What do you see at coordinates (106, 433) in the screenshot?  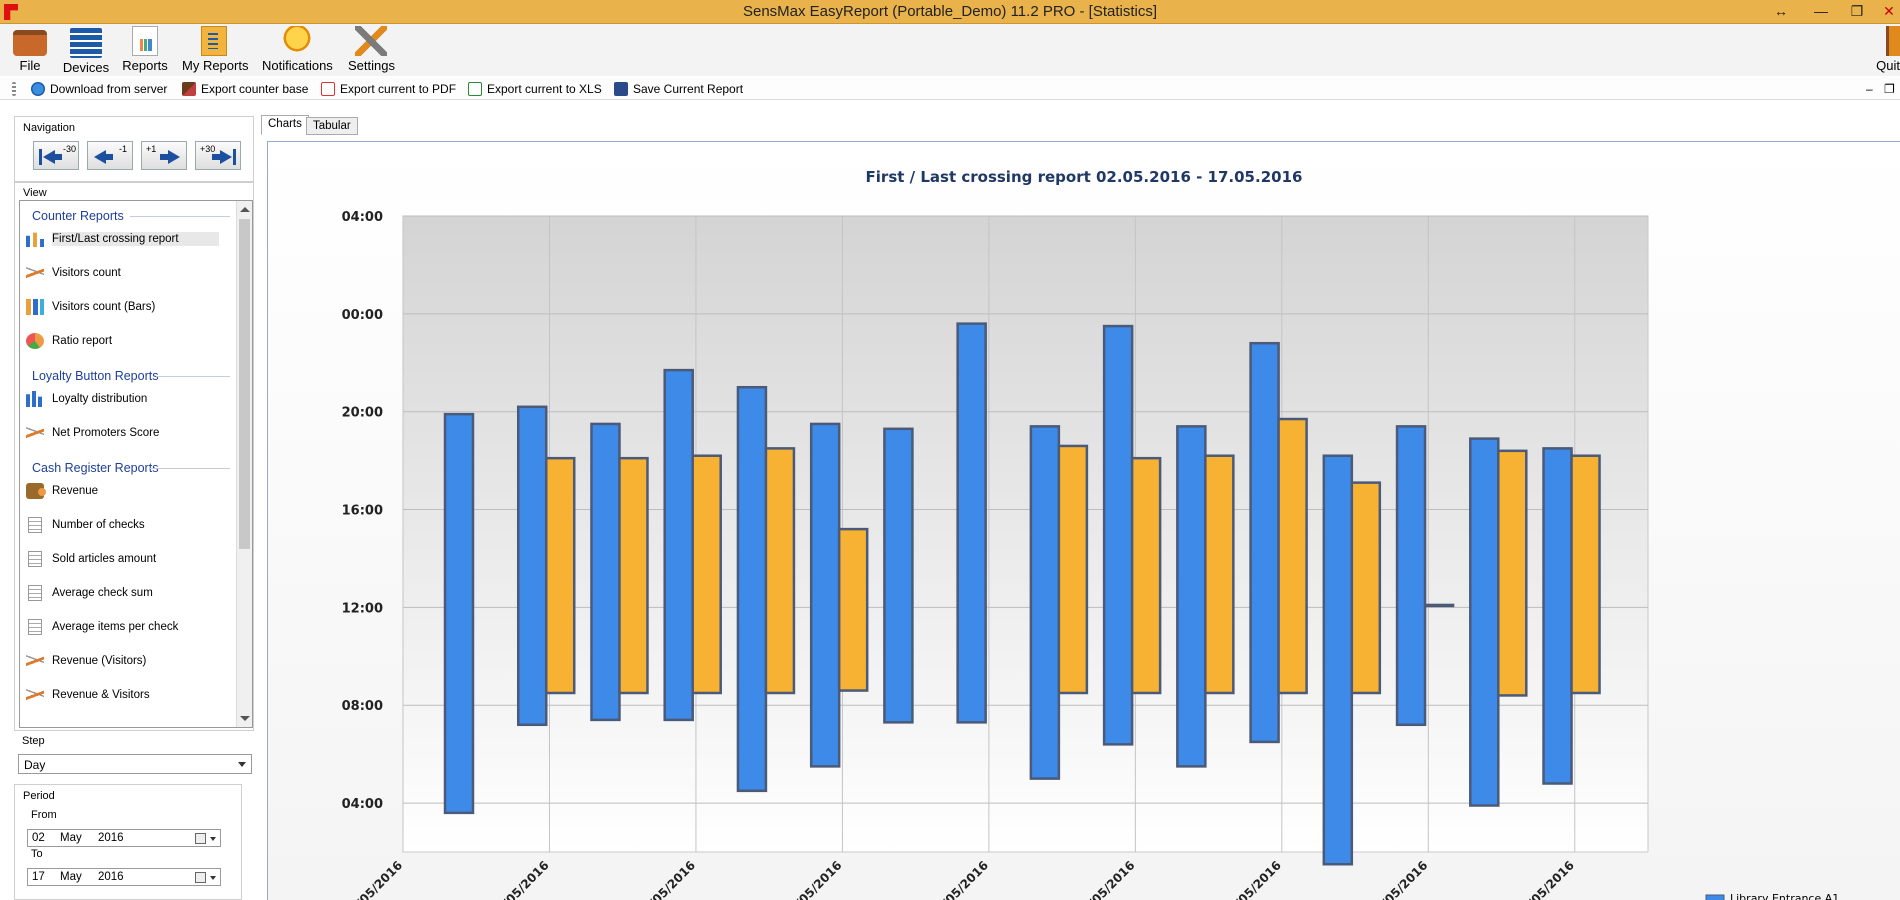 I see `report-item-label: Net Promoters Score` at bounding box center [106, 433].